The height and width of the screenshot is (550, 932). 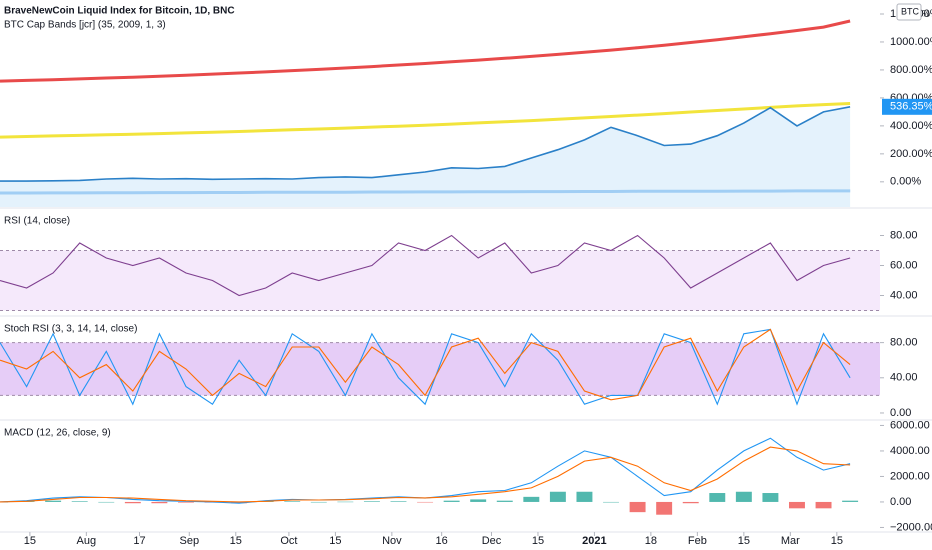 I want to click on currency: BTC, so click(x=910, y=11).